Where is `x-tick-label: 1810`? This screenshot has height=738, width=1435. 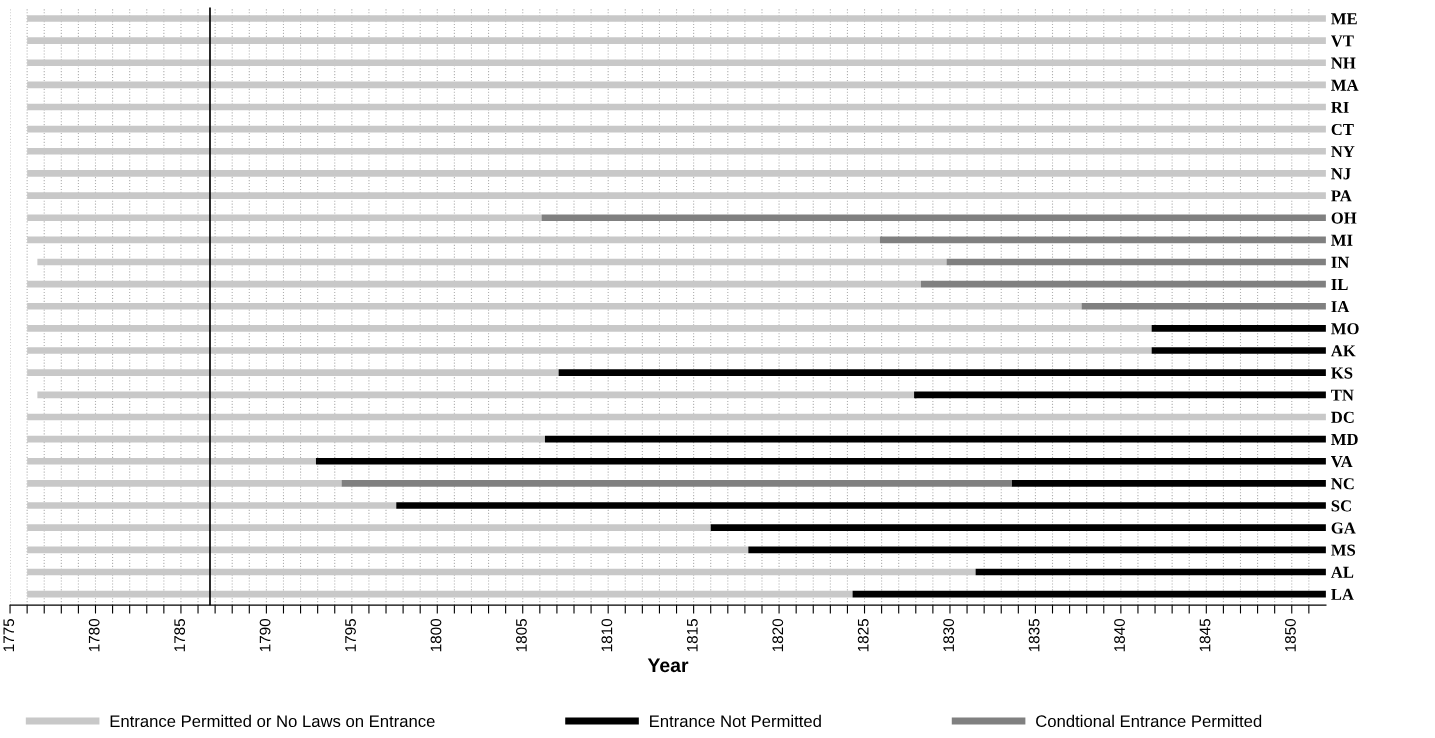
x-tick-label: 1810 is located at coordinates (607, 635).